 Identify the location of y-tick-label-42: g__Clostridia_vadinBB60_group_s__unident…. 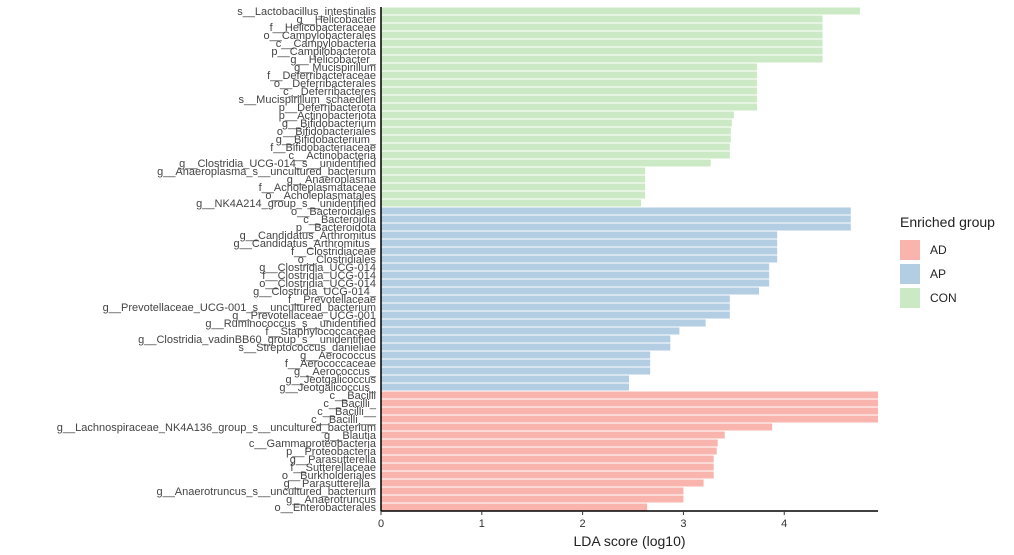
(257, 340).